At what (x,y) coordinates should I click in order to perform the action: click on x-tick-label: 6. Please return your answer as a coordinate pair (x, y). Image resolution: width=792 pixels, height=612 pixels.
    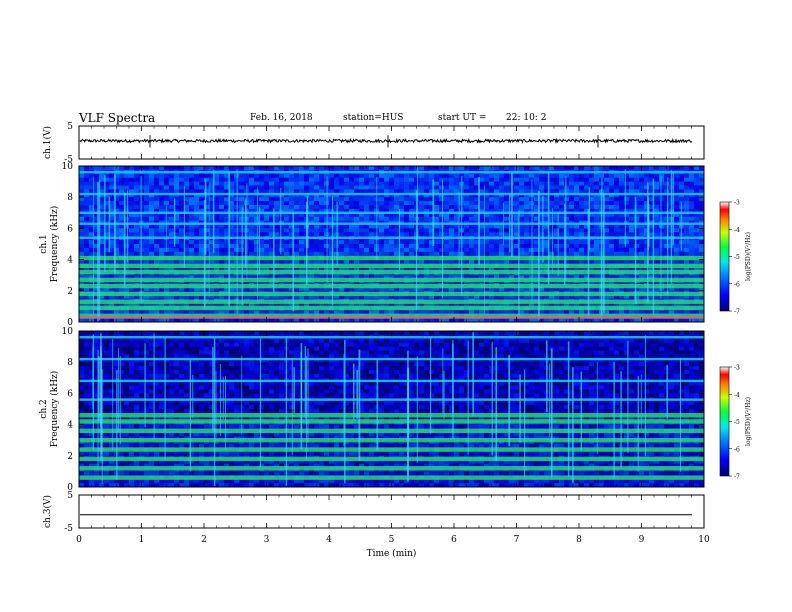
    Looking at the image, I should click on (454, 540).